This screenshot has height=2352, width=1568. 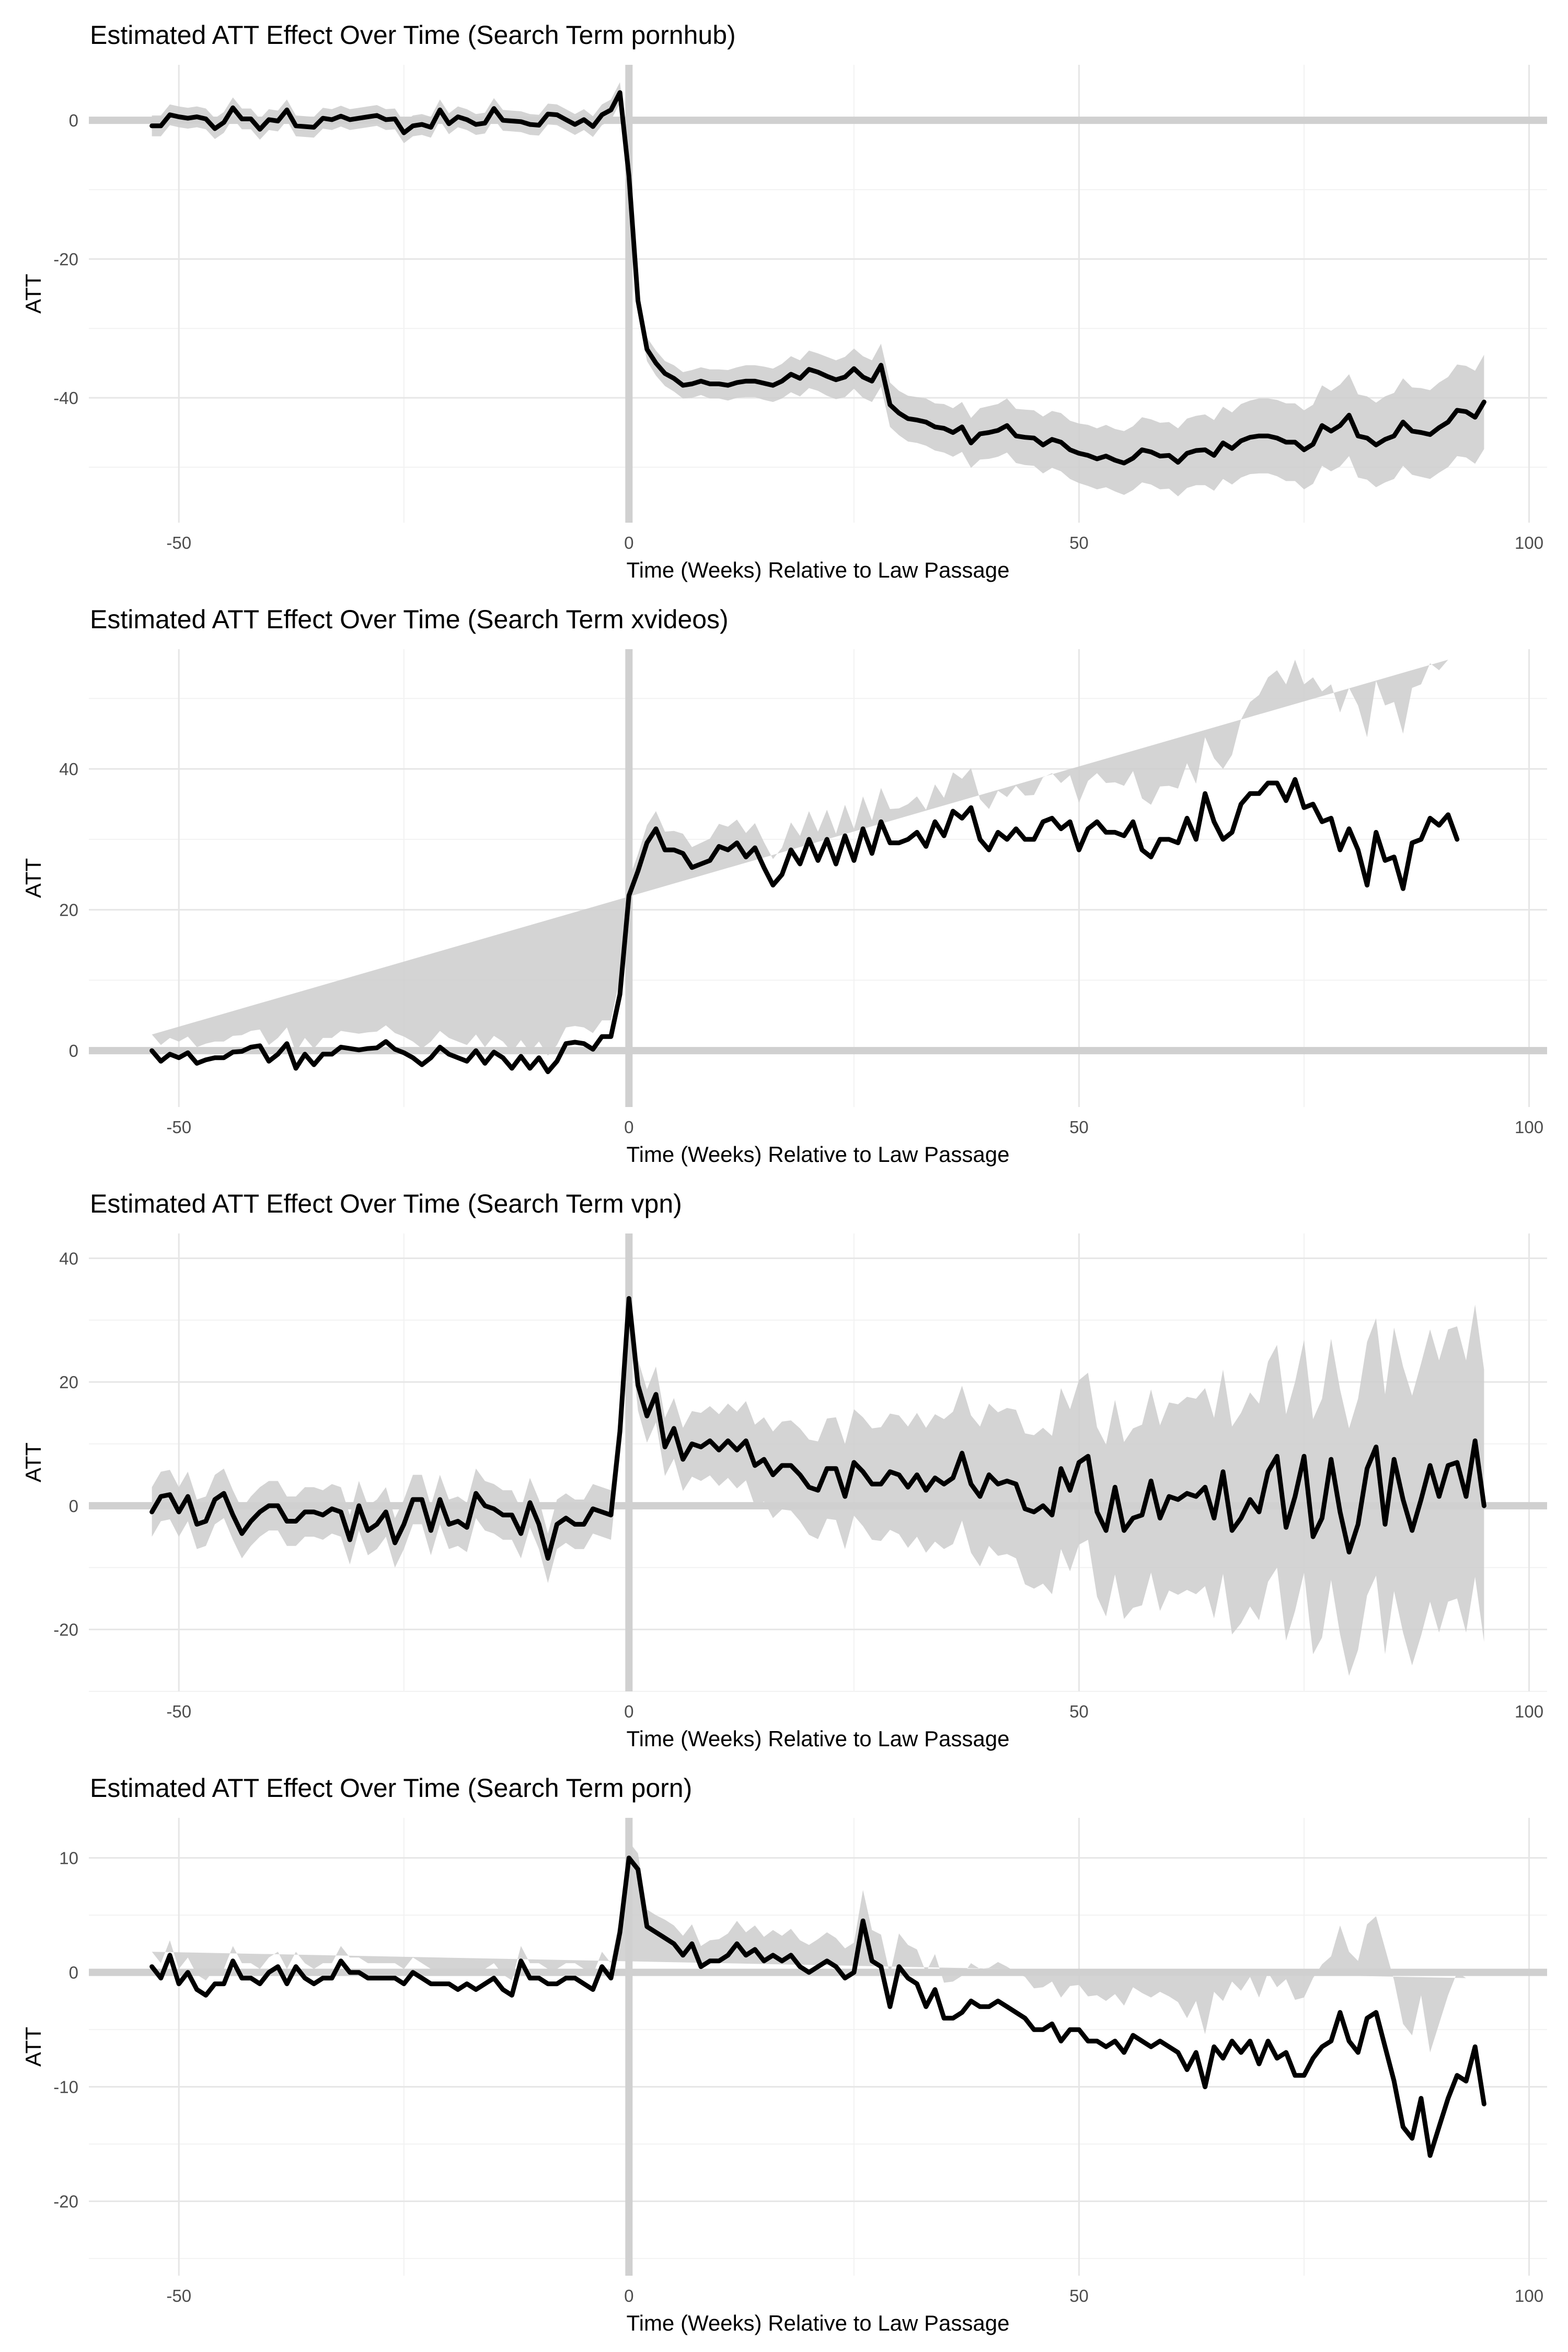 I want to click on y-tick-label: 10, so click(x=68, y=1858).